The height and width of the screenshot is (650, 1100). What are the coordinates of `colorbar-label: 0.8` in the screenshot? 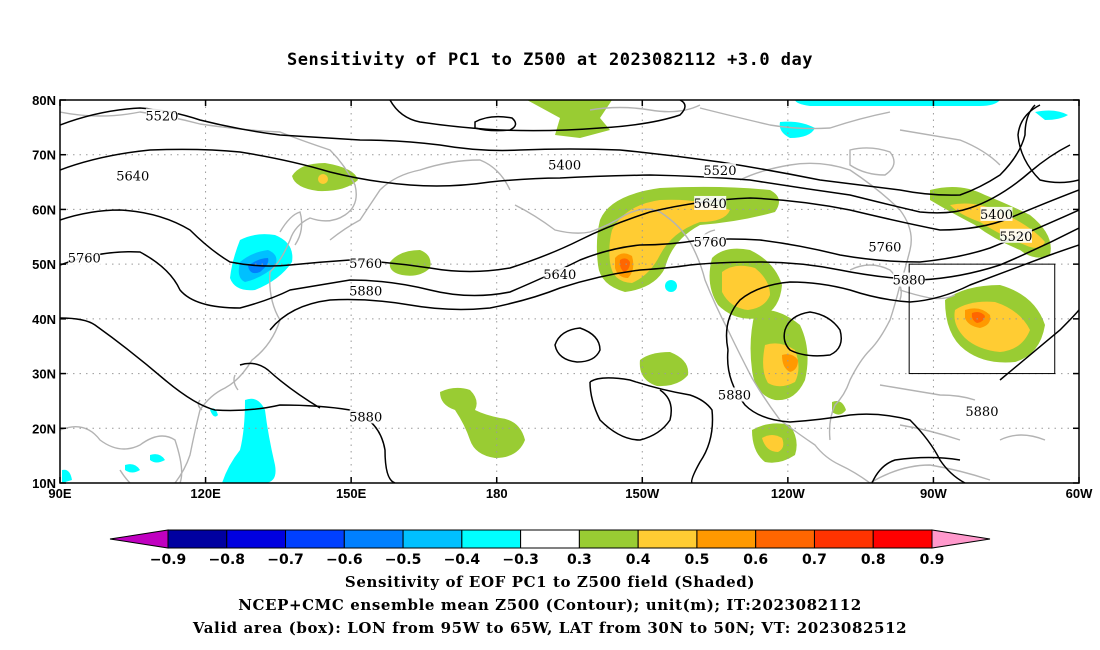 It's located at (873, 560).